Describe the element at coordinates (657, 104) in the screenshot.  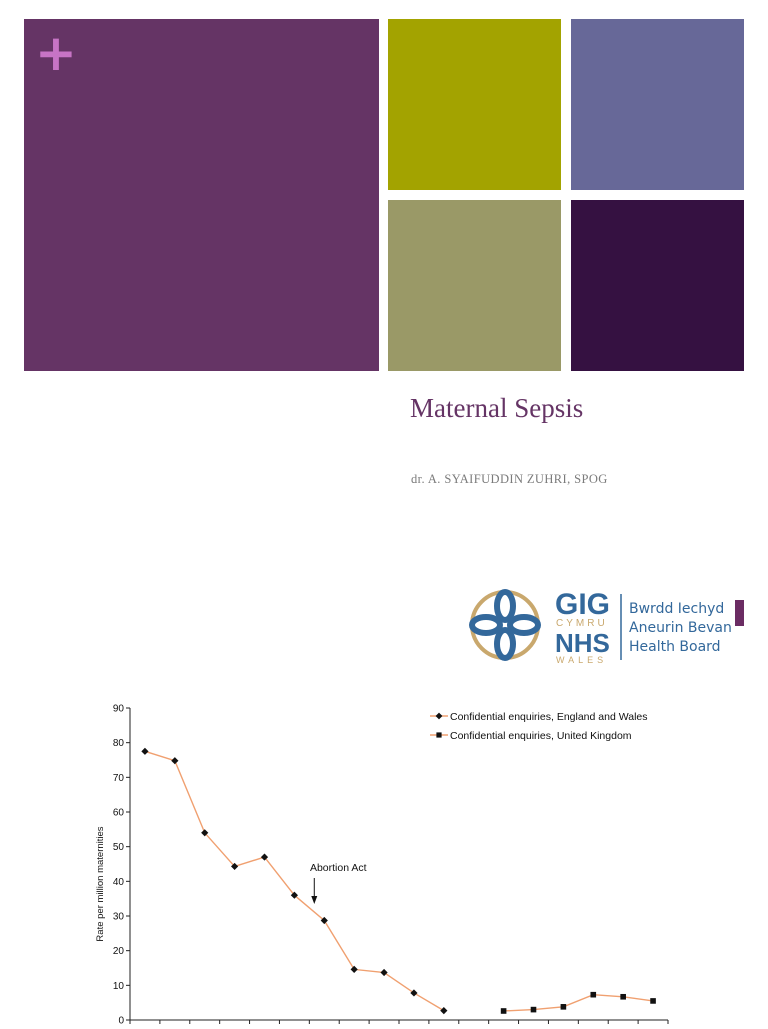
I see `blue-color-tile` at that location.